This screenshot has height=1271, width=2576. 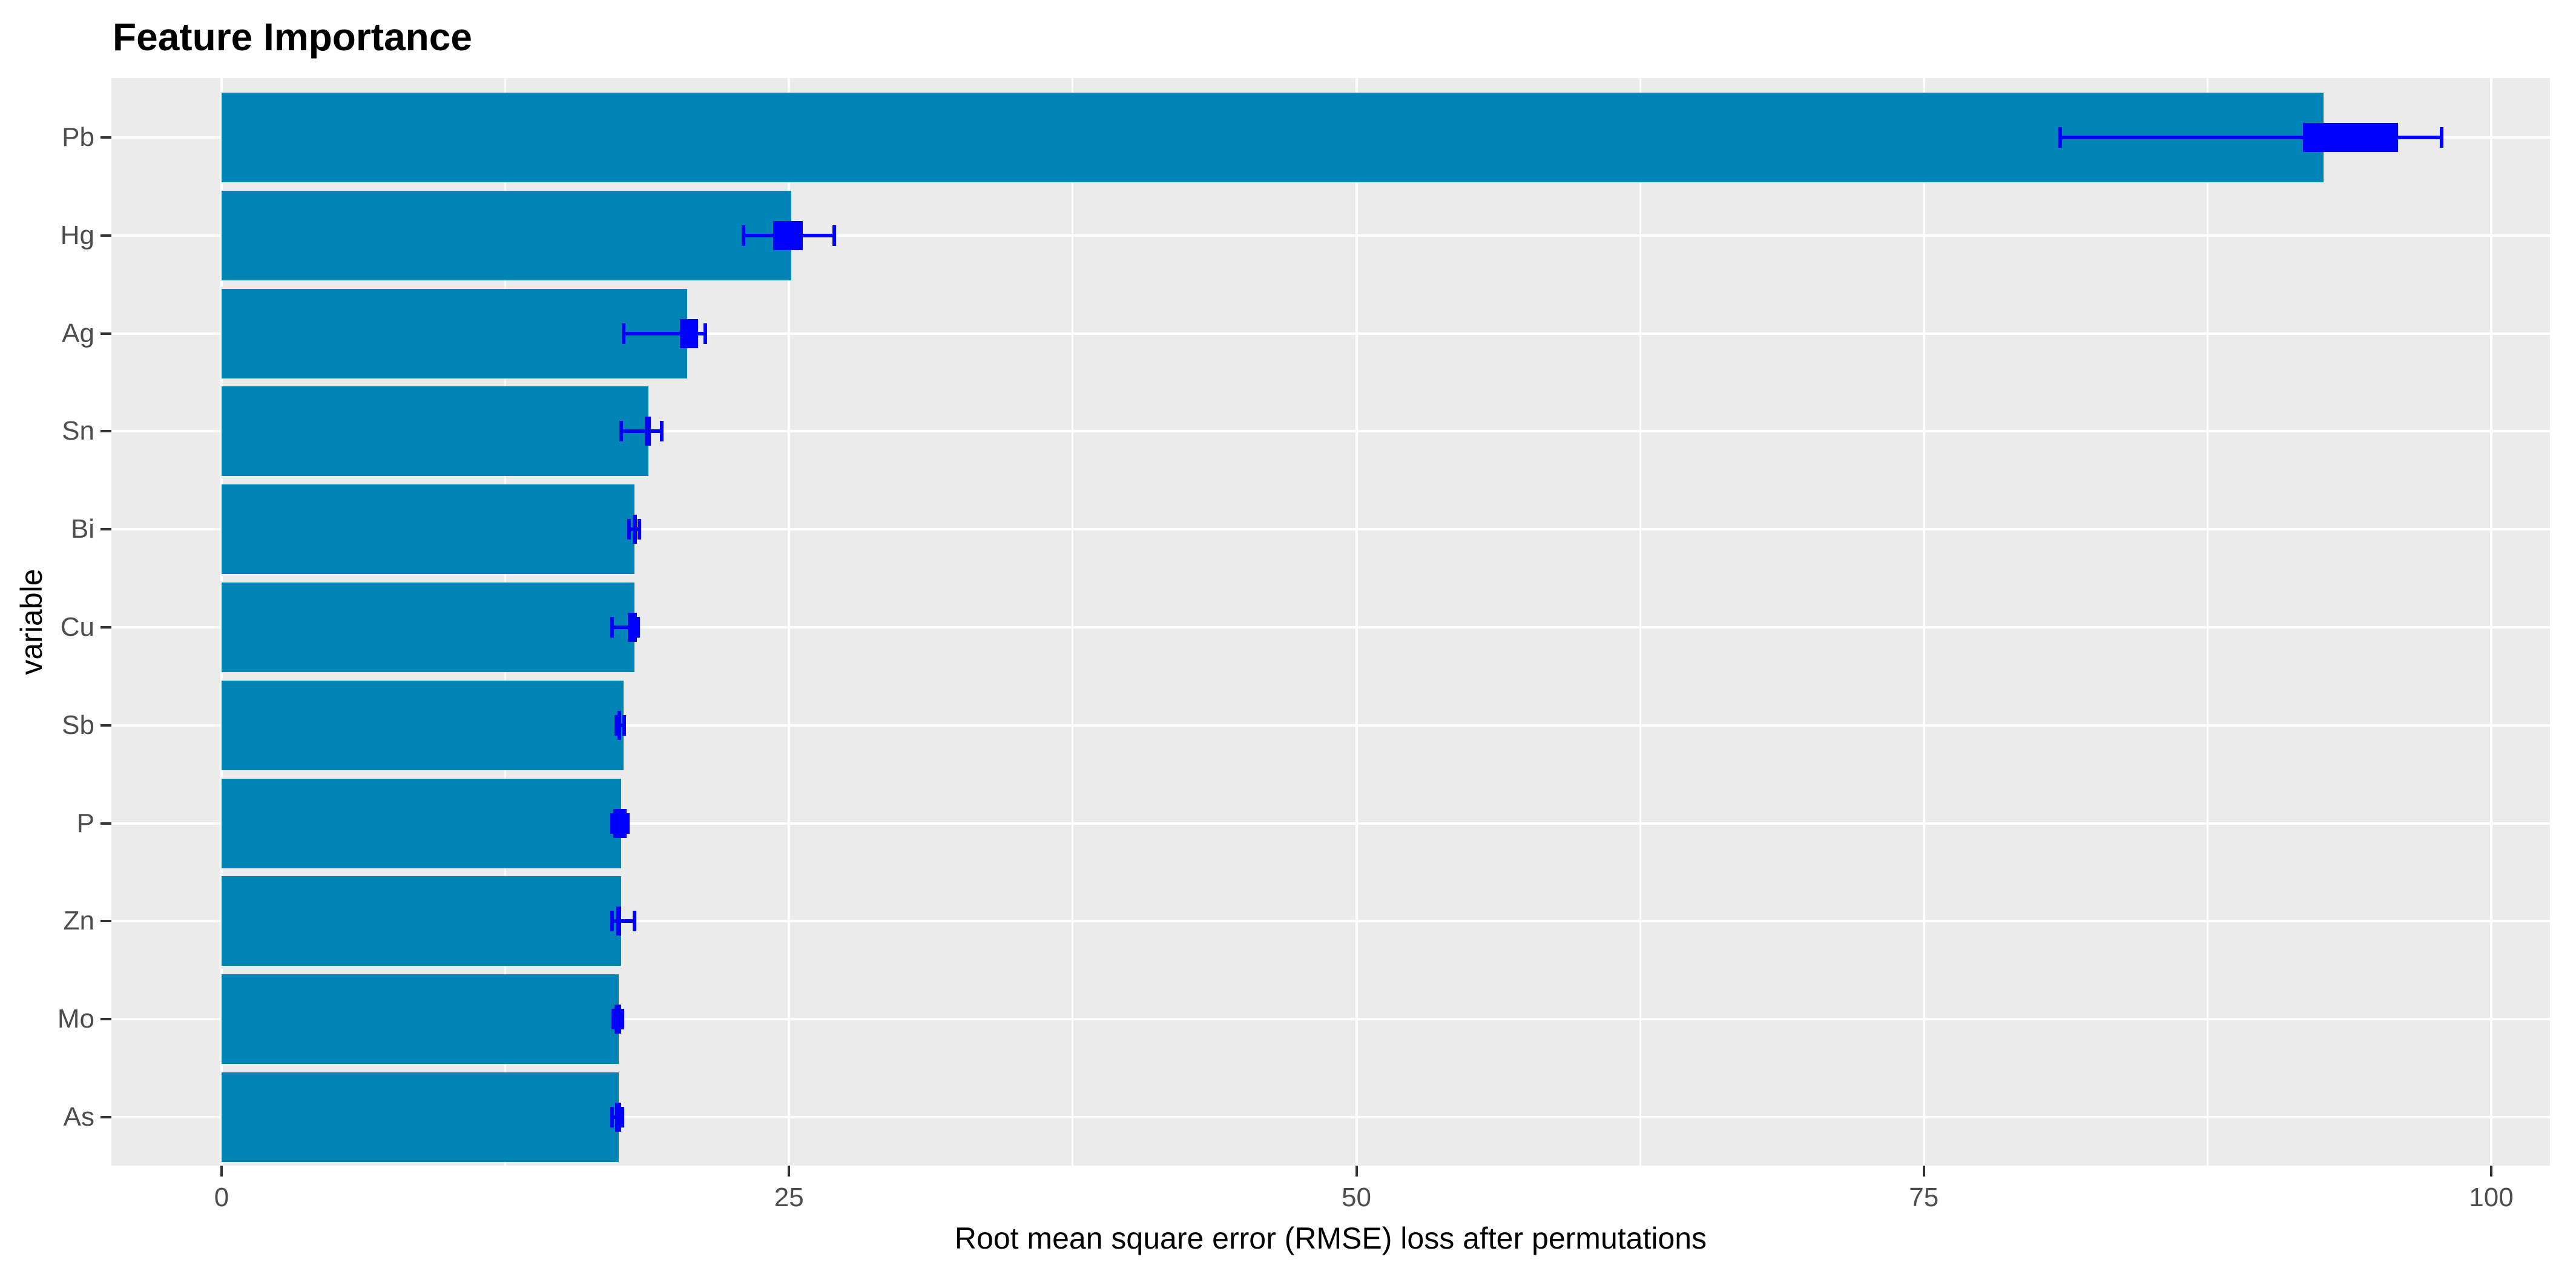 What do you see at coordinates (75, 1019) in the screenshot?
I see `y-axis-ticklabel-Mo: Mo` at bounding box center [75, 1019].